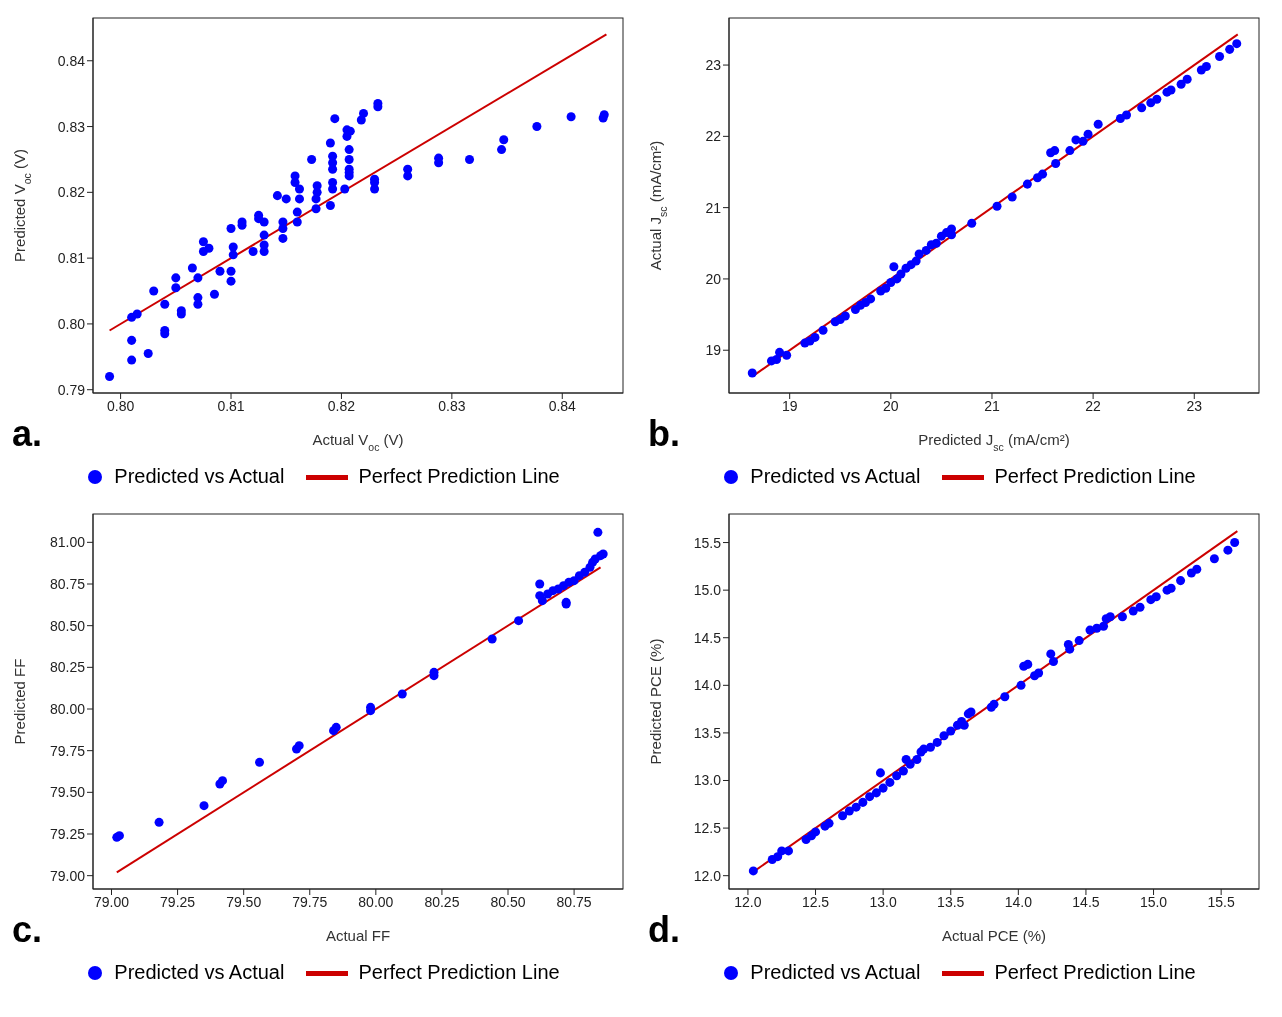 This screenshot has height=1017, width=1282. What do you see at coordinates (789, 405) in the screenshot?
I see `x-tick-label: 19` at bounding box center [789, 405].